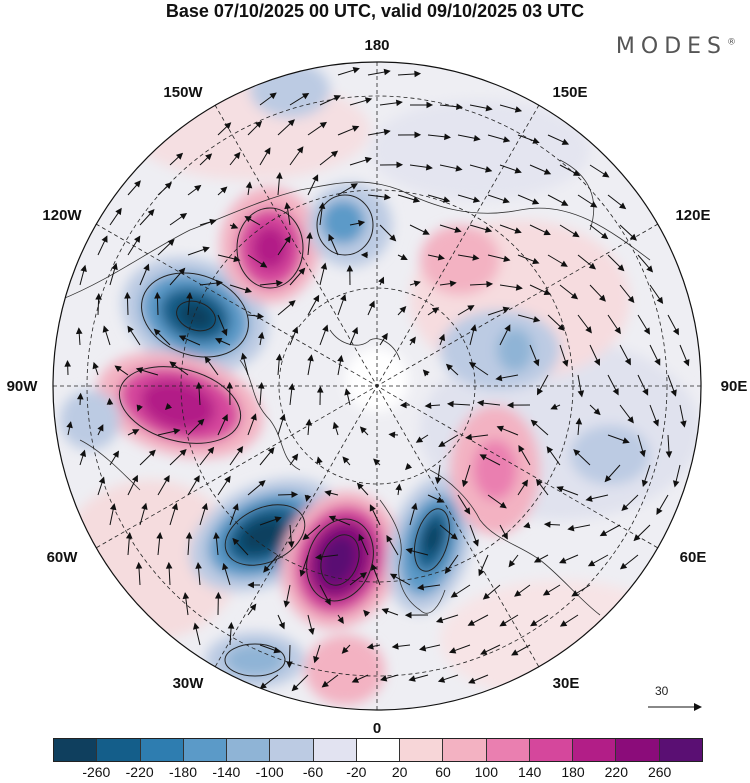  What do you see at coordinates (189, 683) in the screenshot?
I see `label-30w: 30W` at bounding box center [189, 683].